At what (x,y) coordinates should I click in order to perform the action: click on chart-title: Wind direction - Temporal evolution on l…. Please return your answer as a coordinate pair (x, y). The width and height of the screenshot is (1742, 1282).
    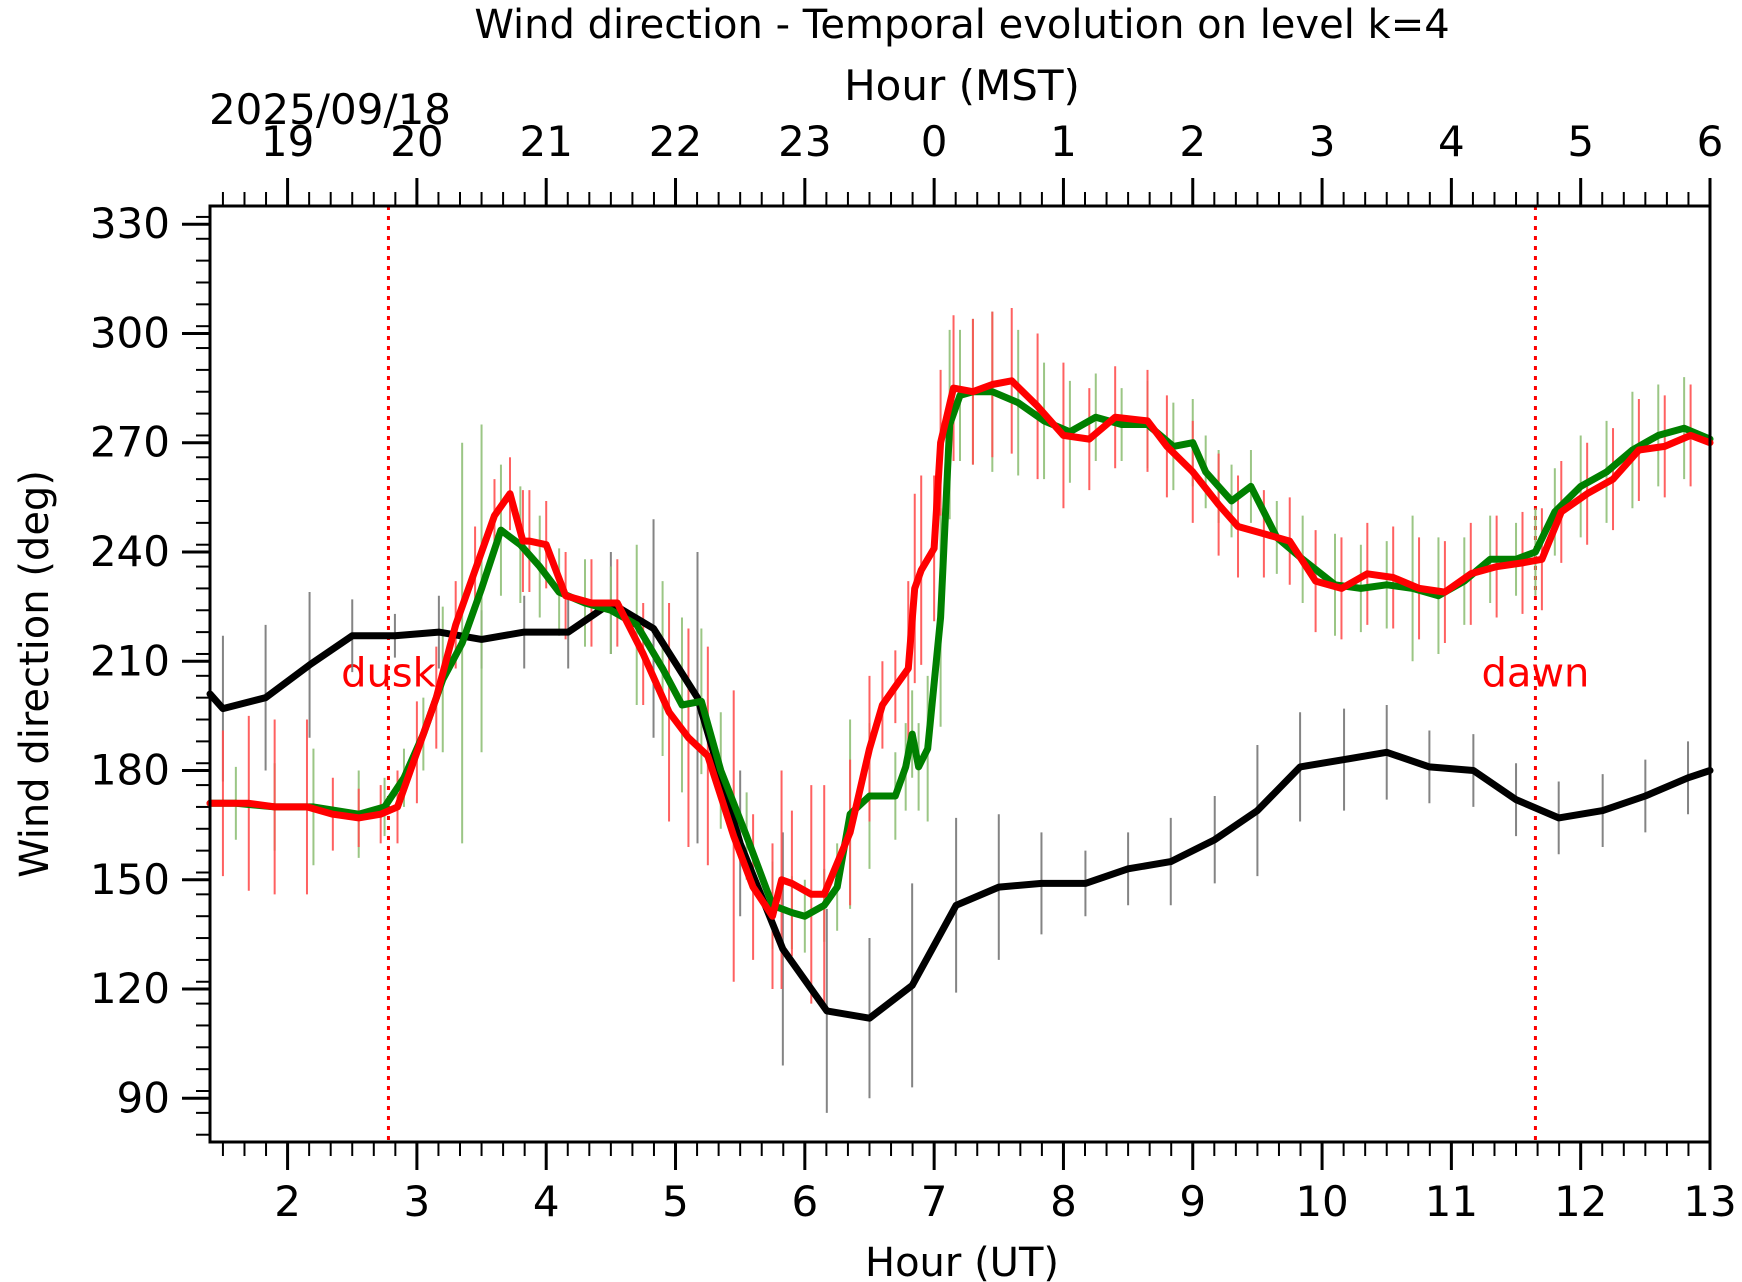
    Looking at the image, I should click on (961, 25).